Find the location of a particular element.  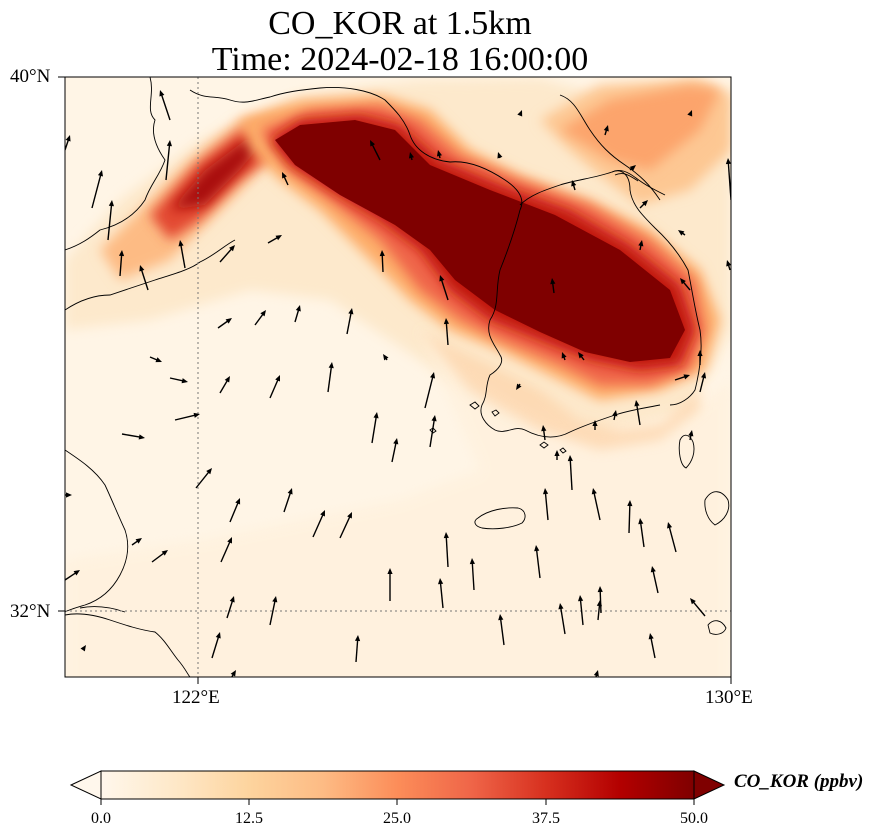

colorbar-tick-label: 12.5 is located at coordinates (249, 818).